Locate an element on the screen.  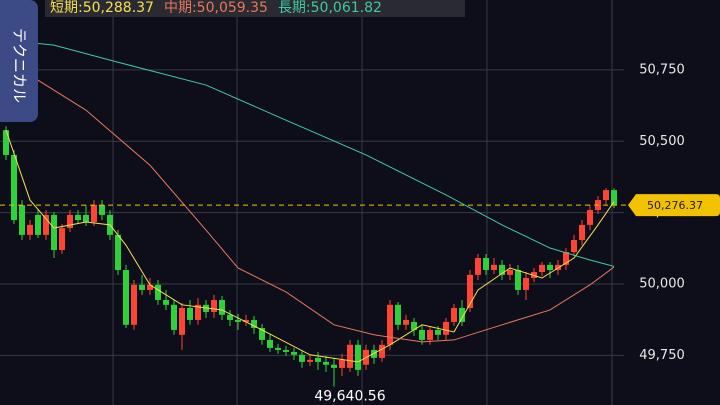
tab-label: テクニカル is located at coordinates (20, 65).